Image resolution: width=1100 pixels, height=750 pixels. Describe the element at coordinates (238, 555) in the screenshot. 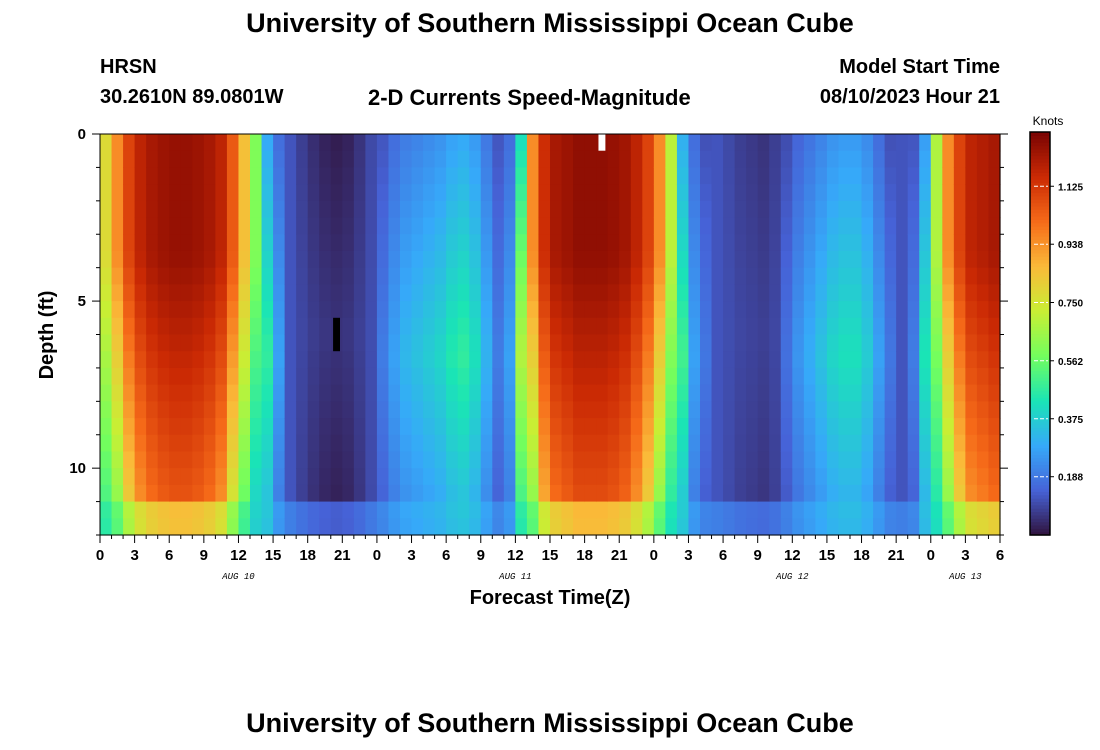

I see `x-tick-label: 12` at that location.